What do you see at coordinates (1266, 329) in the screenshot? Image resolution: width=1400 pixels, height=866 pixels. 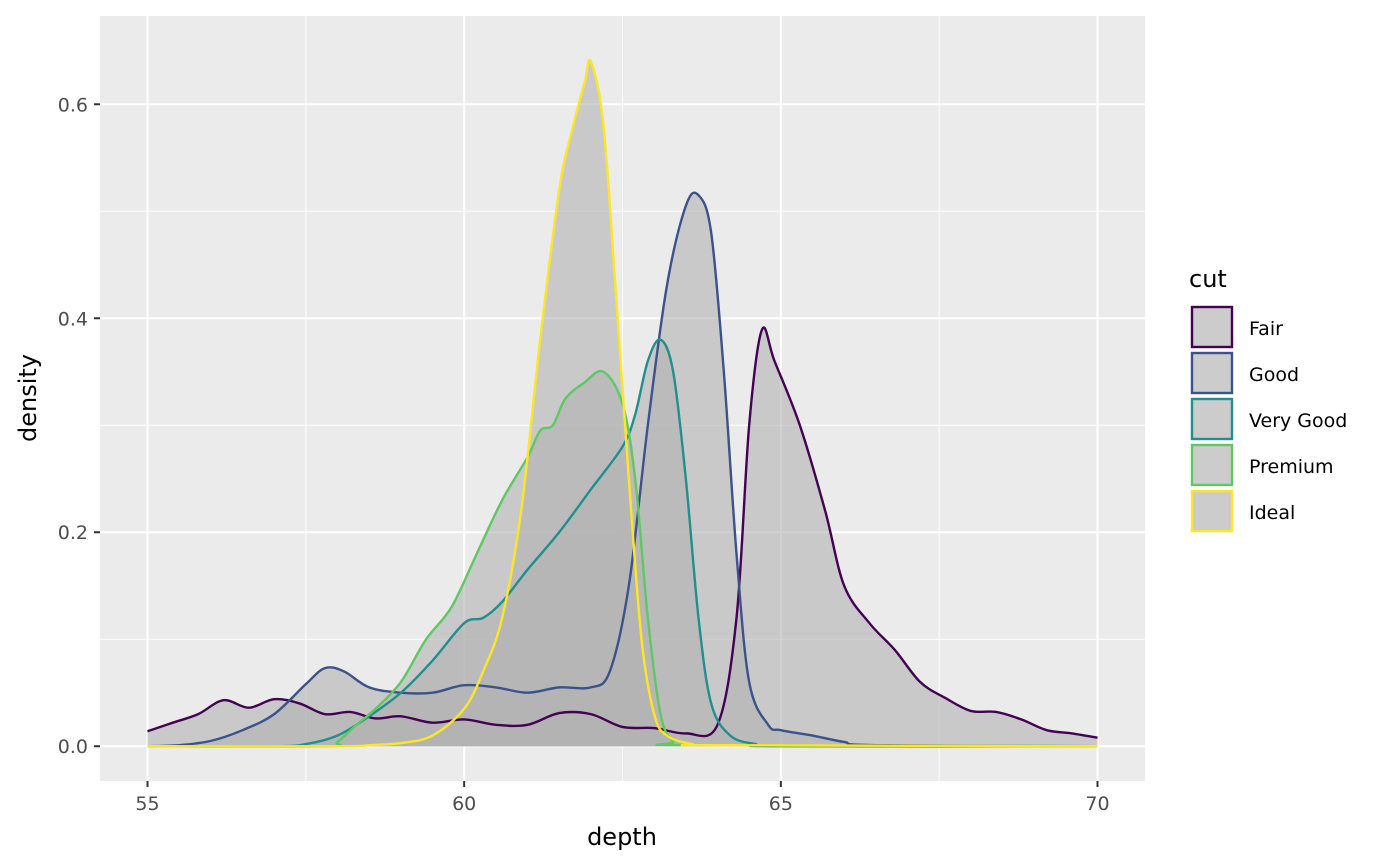 I see `legend-label: Fair` at bounding box center [1266, 329].